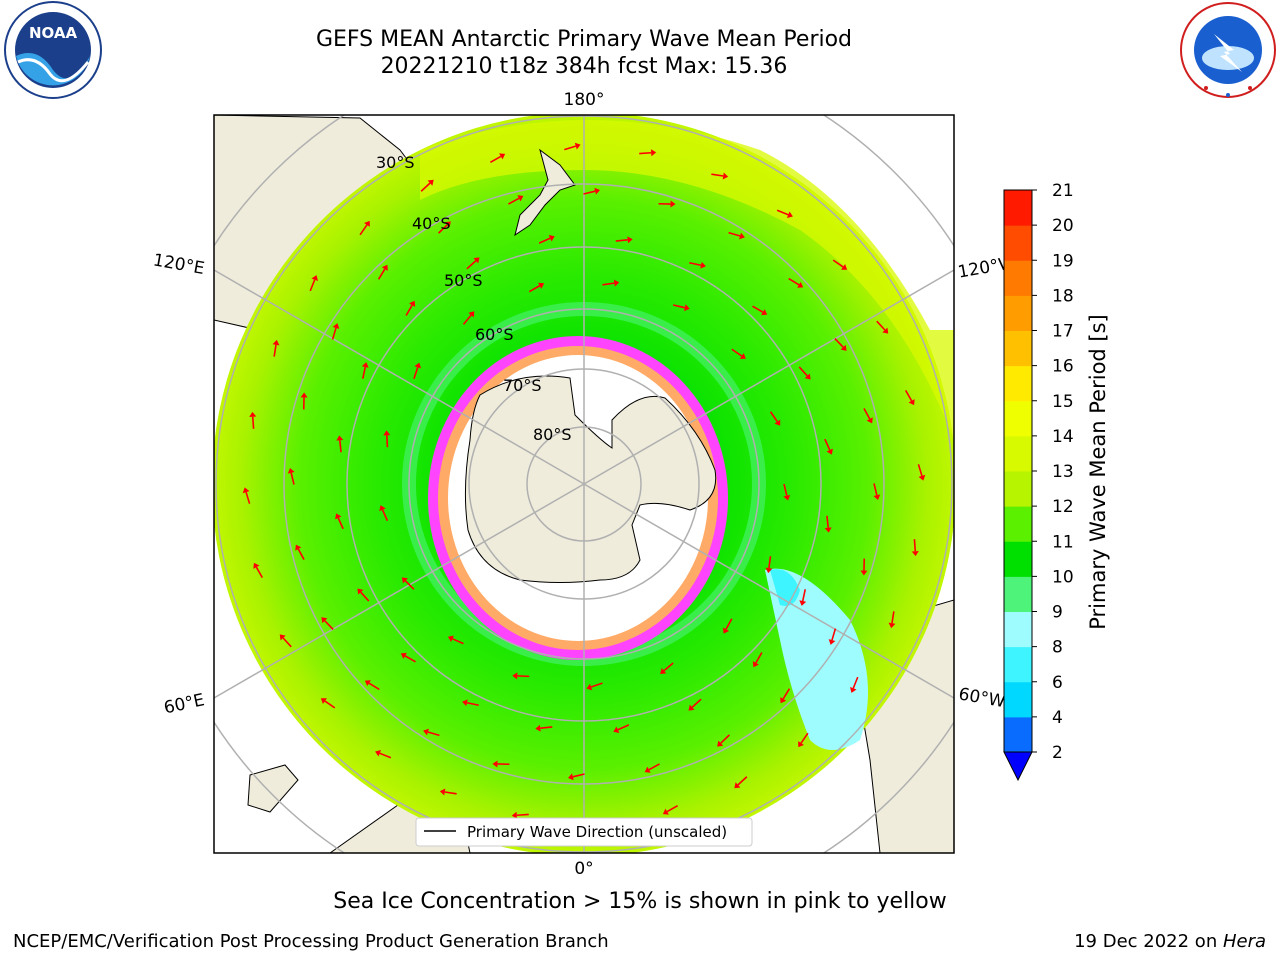 The width and height of the screenshot is (1280, 960). I want to click on lat-label-70s: 70°S, so click(522, 385).